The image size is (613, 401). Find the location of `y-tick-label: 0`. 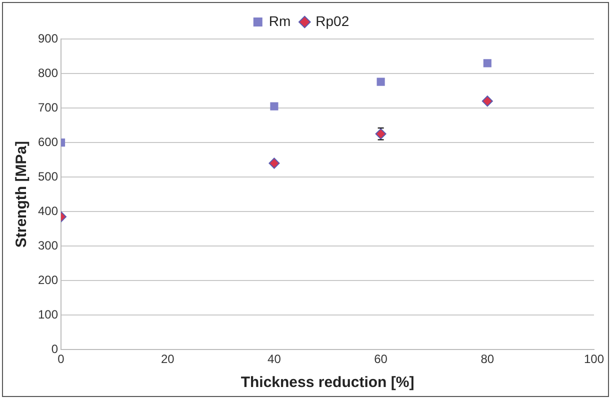

y-tick-label: 0 is located at coordinates (54, 349).